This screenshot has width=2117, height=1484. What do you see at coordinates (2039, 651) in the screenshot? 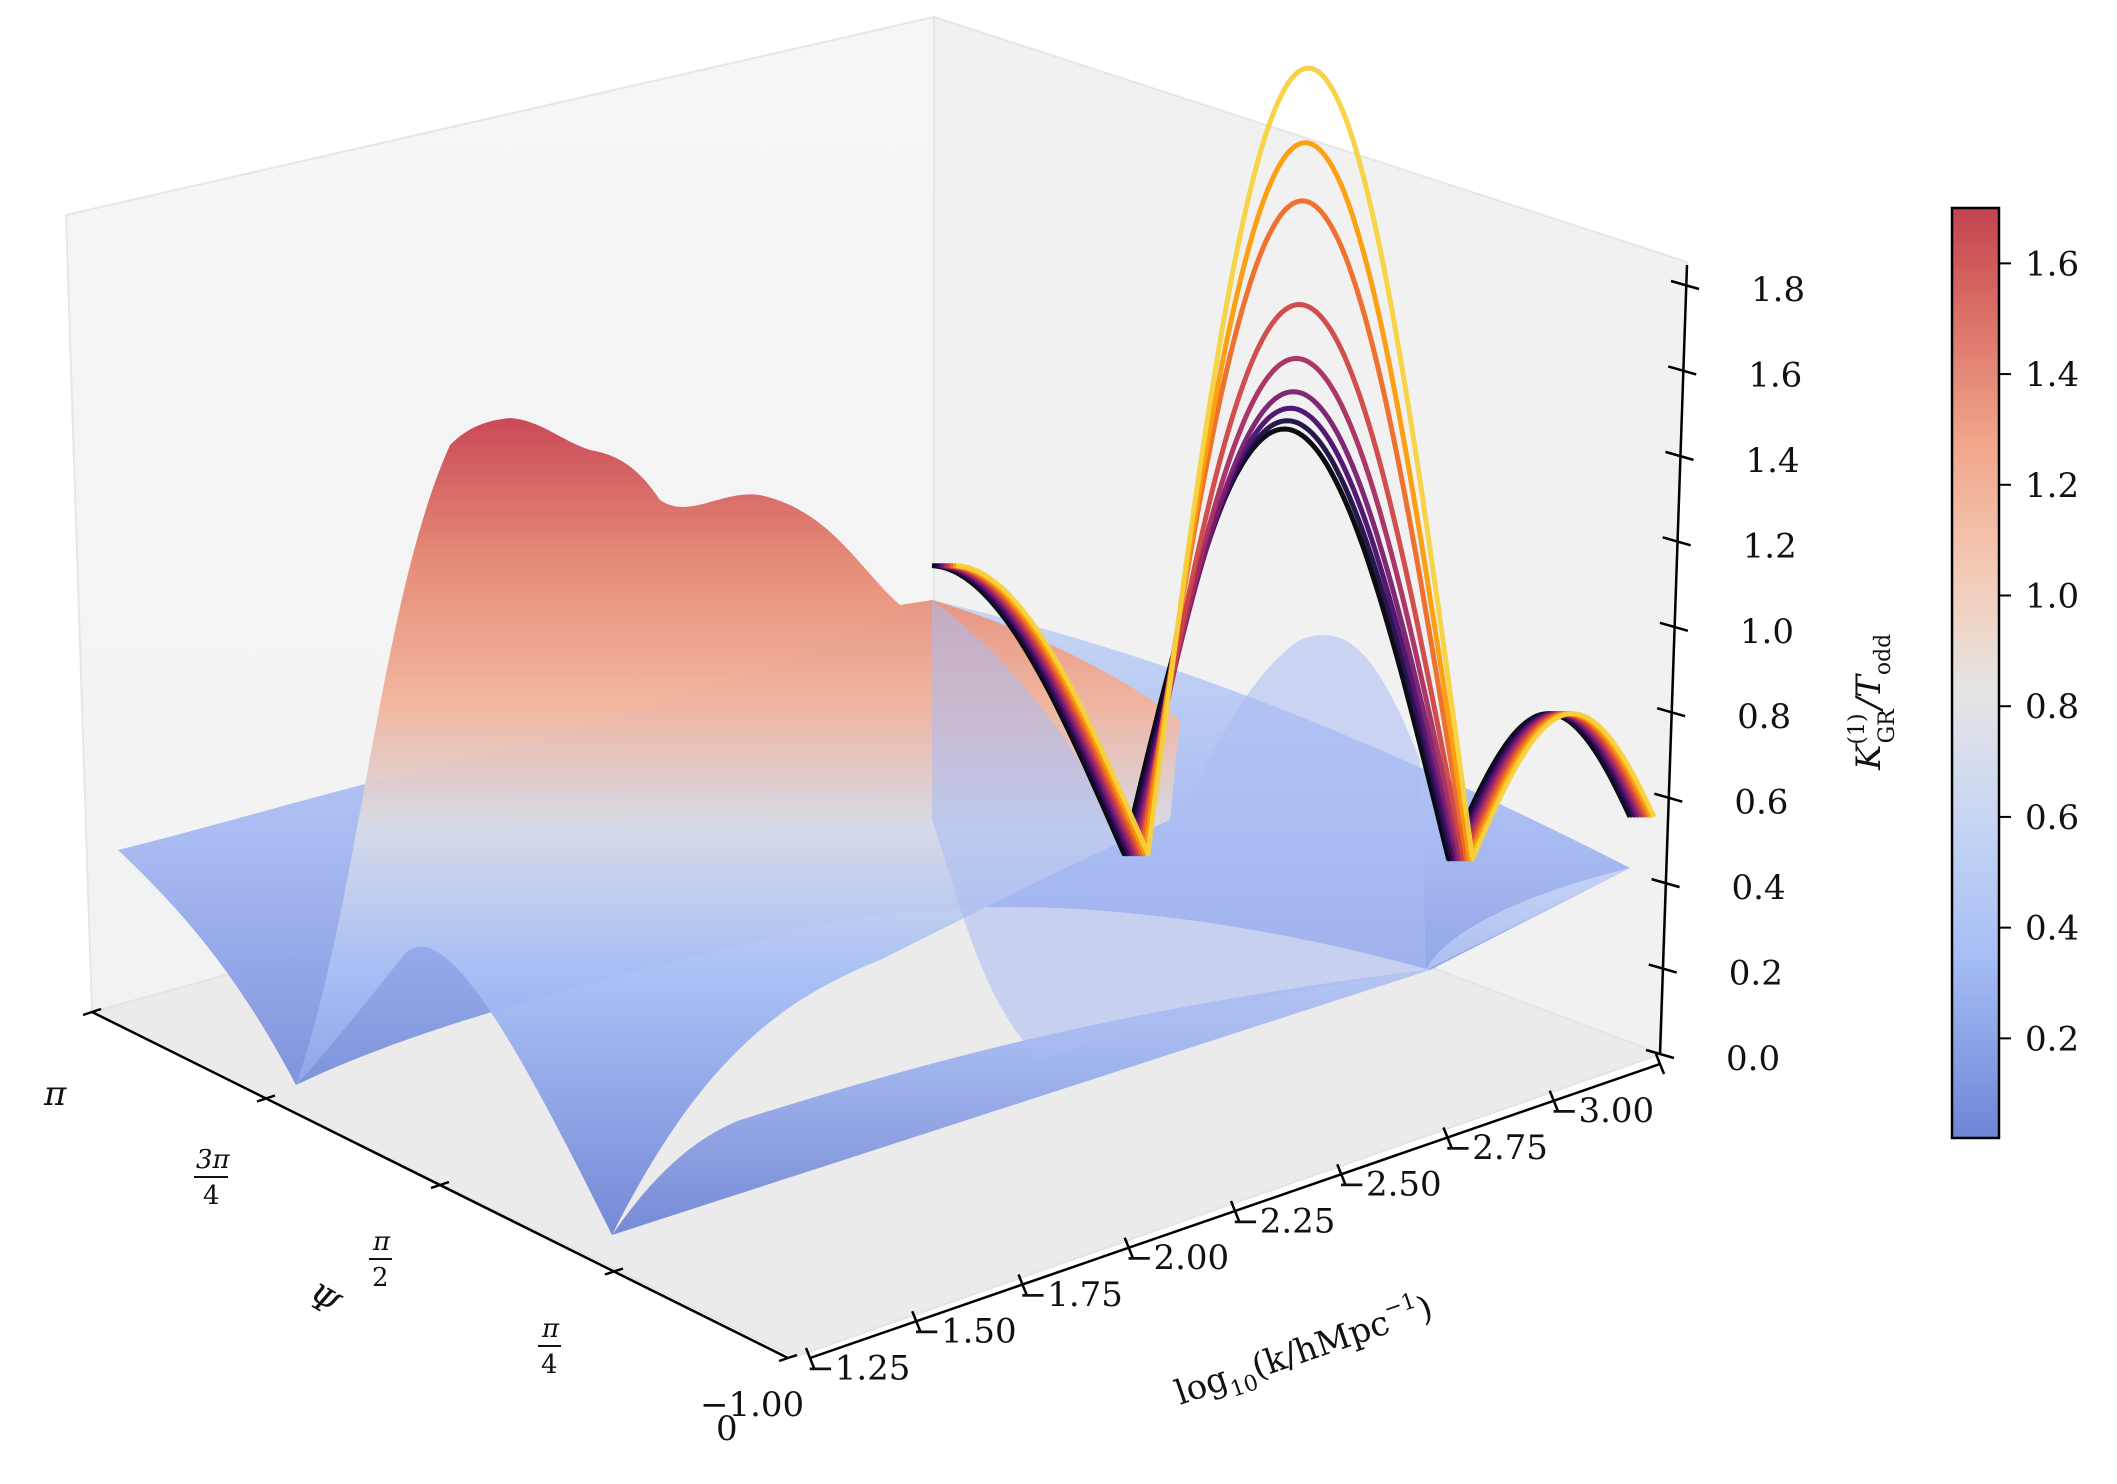
I see `colorbar-ticks: 0.2 0.4 0.6 0.8 1.0 1.2 1.4 1.6` at bounding box center [2039, 651].